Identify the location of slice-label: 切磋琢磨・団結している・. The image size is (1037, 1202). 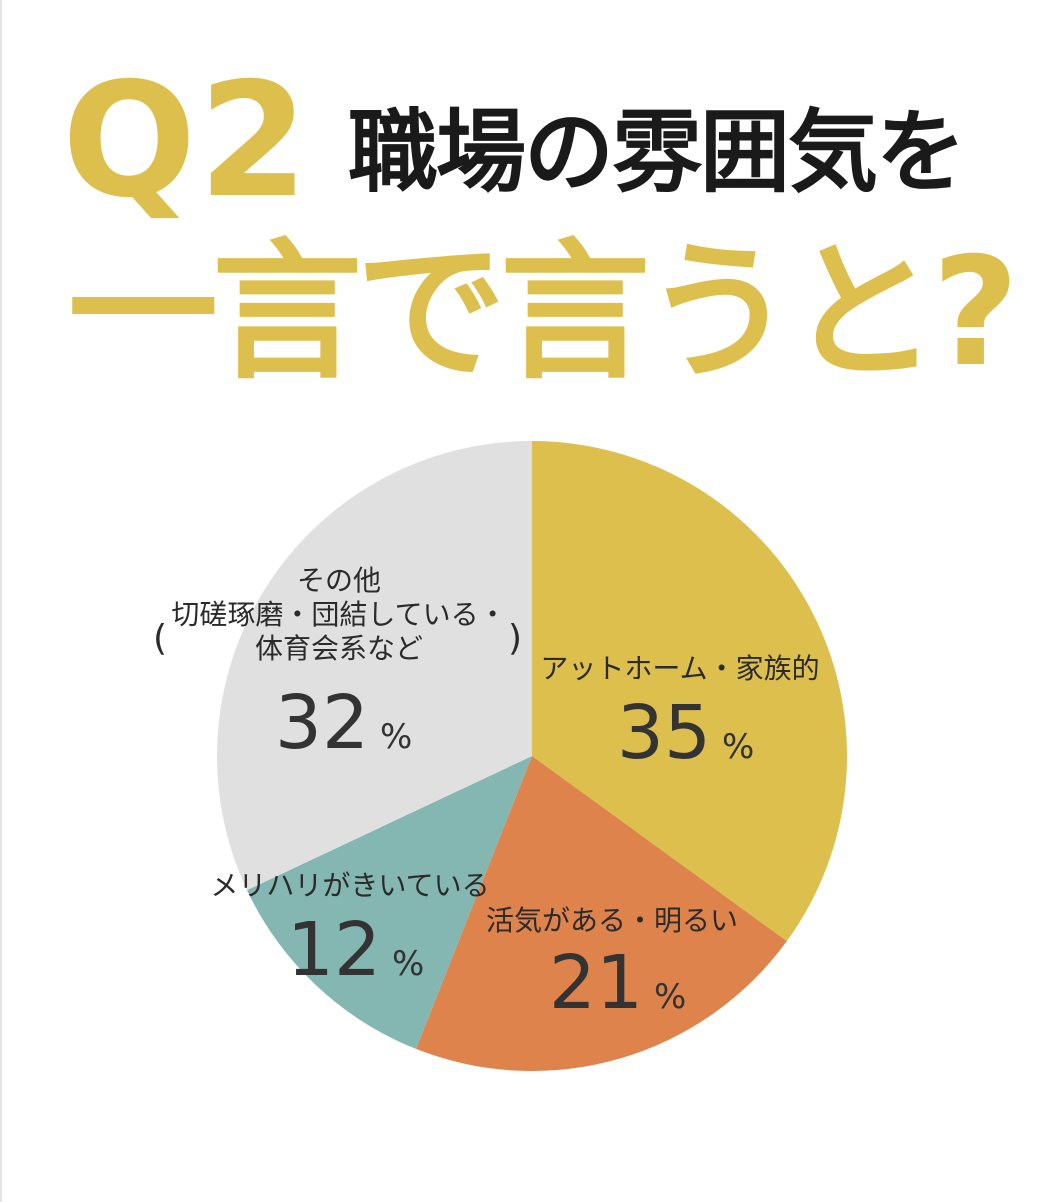
(338, 614).